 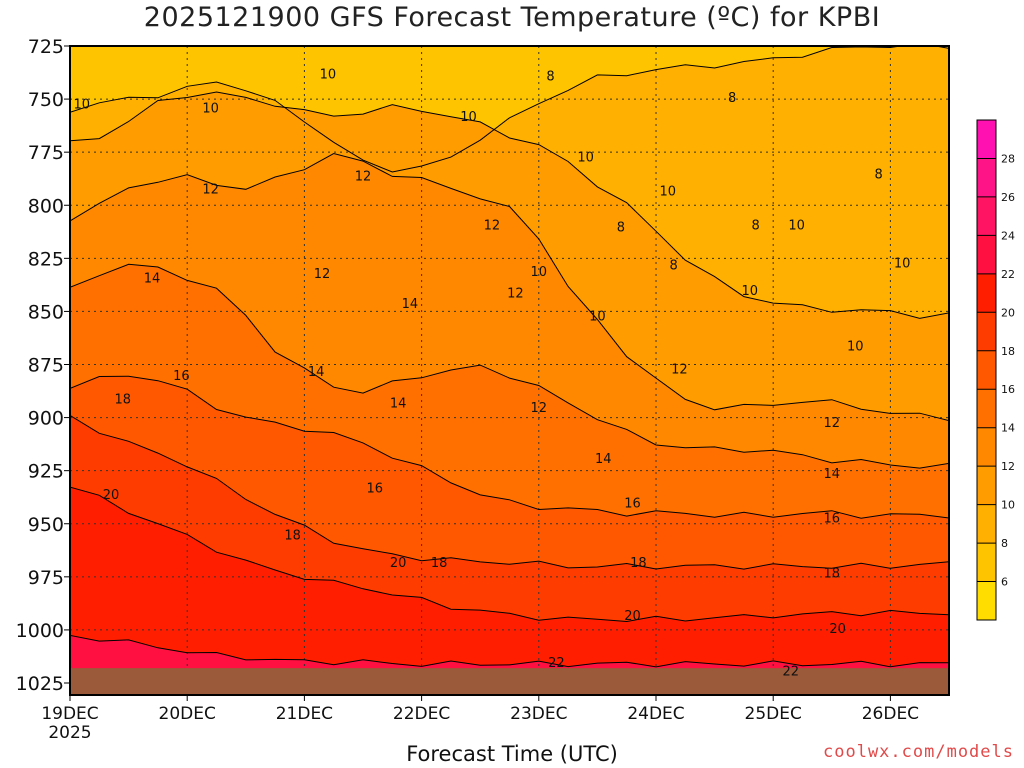 I want to click on colorbar-label: 22, so click(x=1008, y=274).